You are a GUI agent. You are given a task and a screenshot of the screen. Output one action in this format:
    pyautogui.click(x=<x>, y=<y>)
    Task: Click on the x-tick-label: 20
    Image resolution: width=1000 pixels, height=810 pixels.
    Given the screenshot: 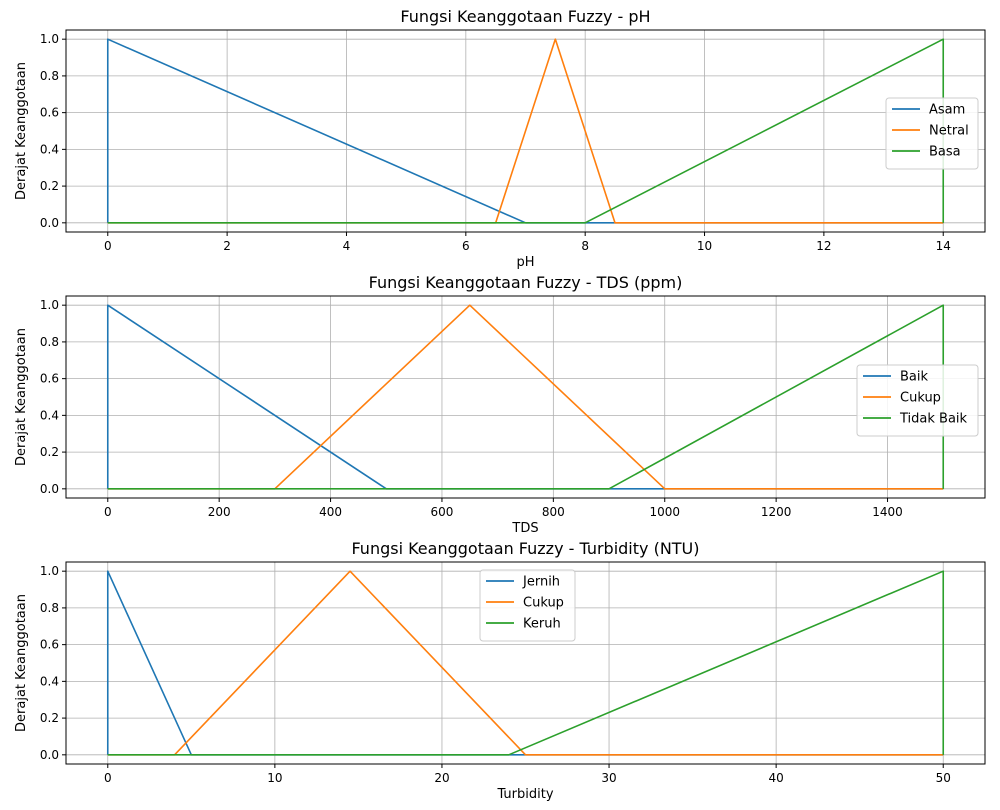 What is the action you would take?
    pyautogui.click(x=441, y=778)
    